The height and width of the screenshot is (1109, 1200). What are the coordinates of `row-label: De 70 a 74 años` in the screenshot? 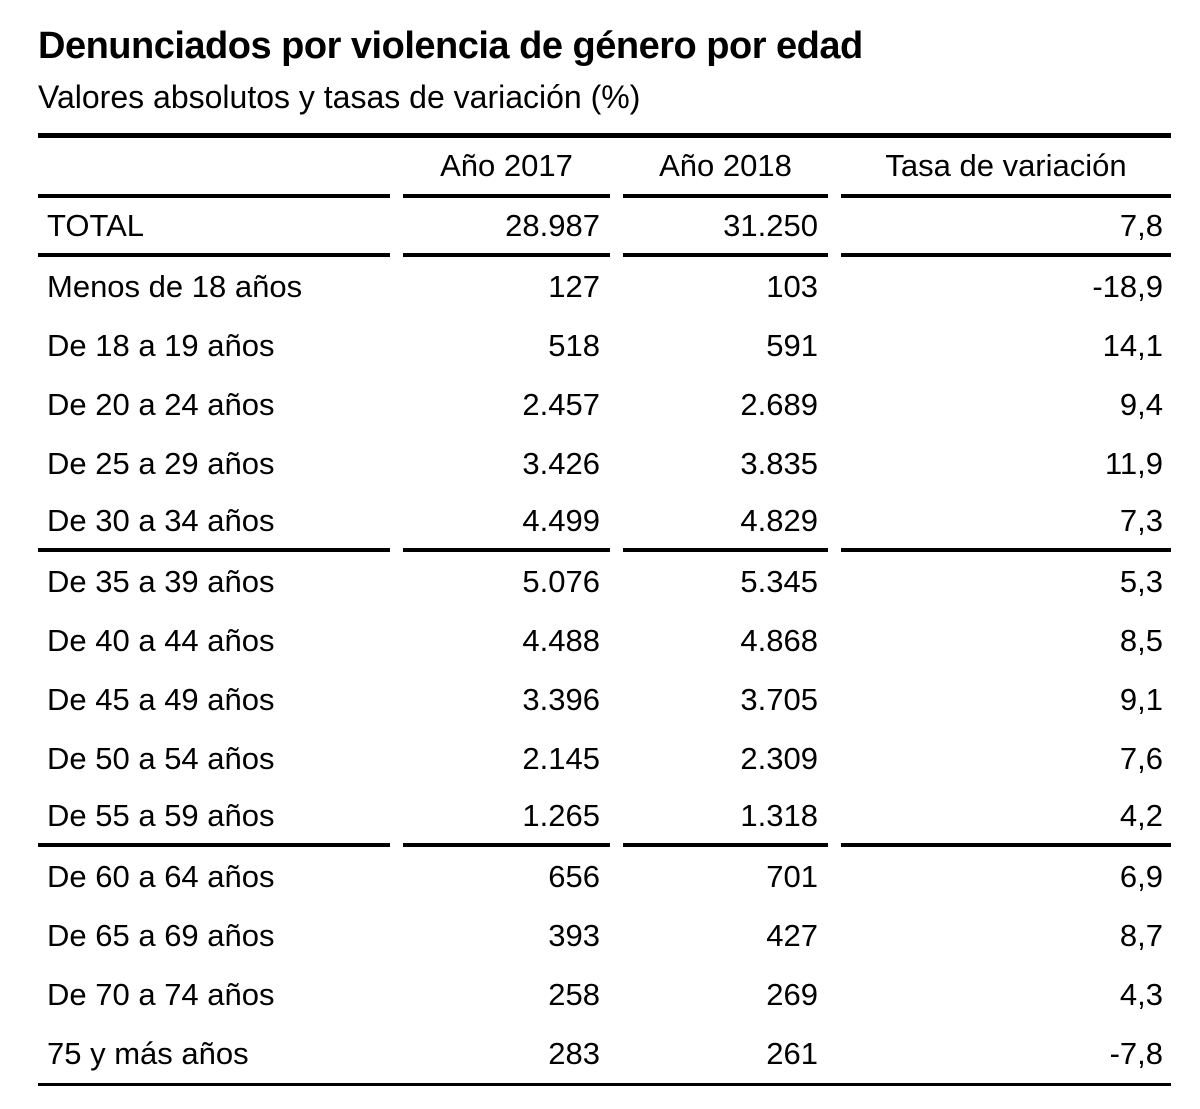 It's located at (161, 994).